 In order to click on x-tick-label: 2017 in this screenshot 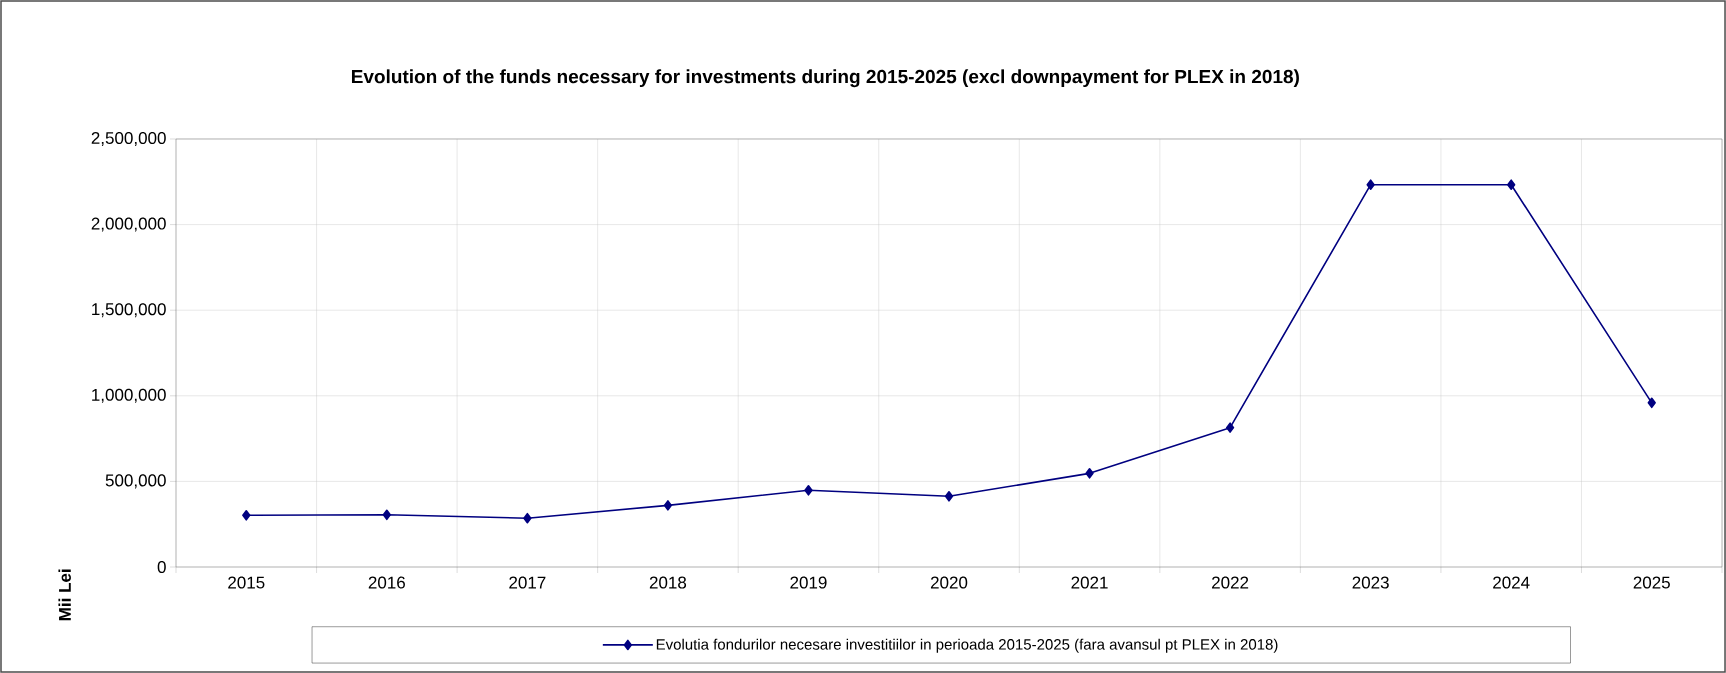, I will do `click(527, 582)`.